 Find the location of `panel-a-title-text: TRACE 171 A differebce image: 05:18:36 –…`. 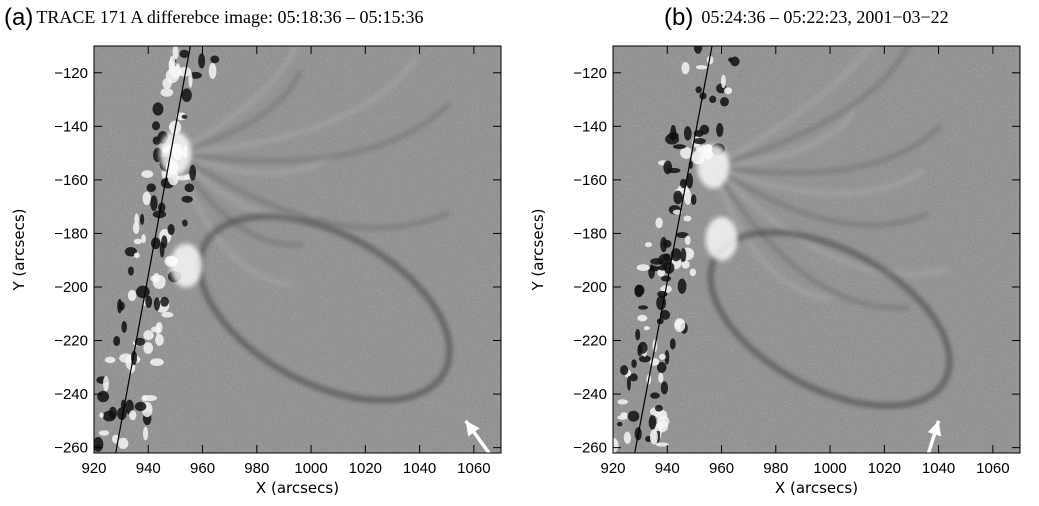

panel-a-title-text: TRACE 171 A differebce image: 05:18:36 –… is located at coordinates (230, 17).